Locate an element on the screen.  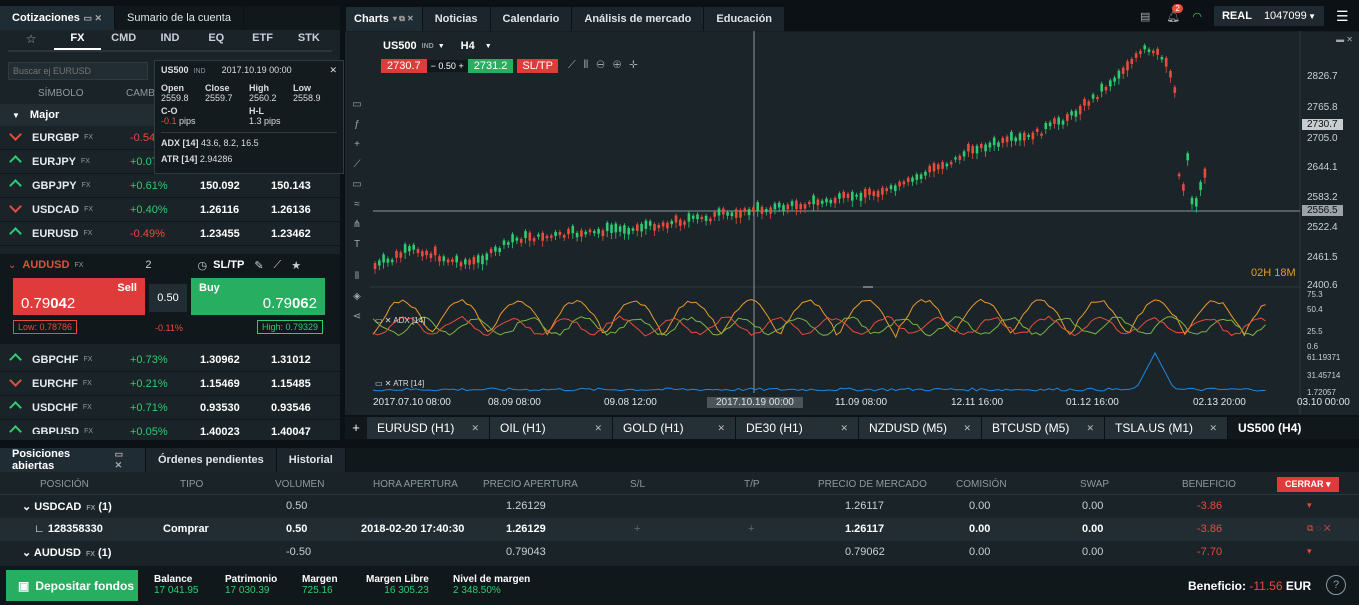
timeframe-select: H4 is located at coordinates (467, 46).